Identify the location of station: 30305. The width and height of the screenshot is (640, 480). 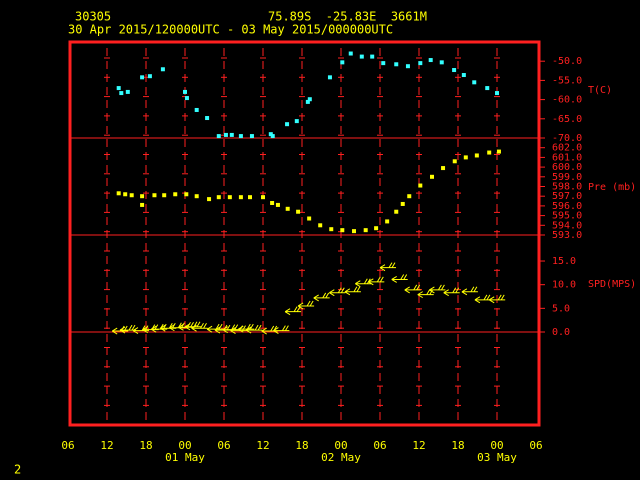
(93, 17).